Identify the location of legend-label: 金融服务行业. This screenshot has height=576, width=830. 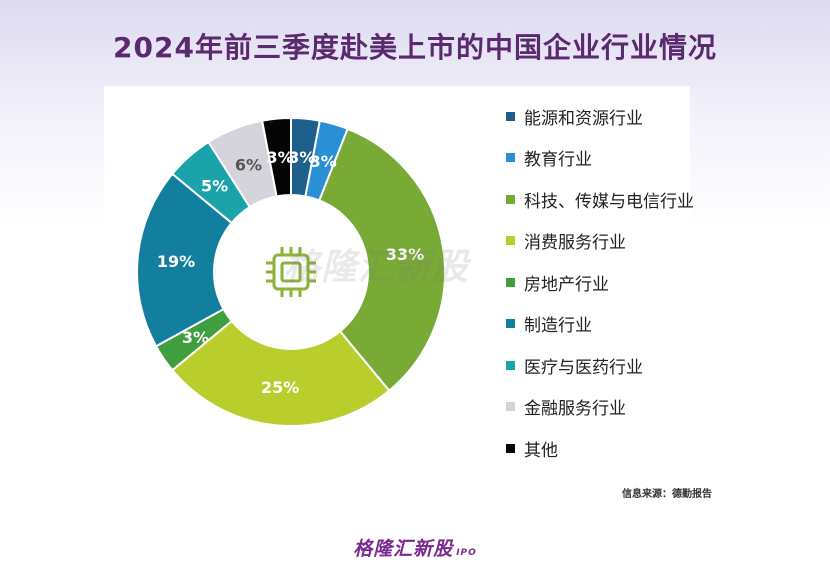
(575, 409).